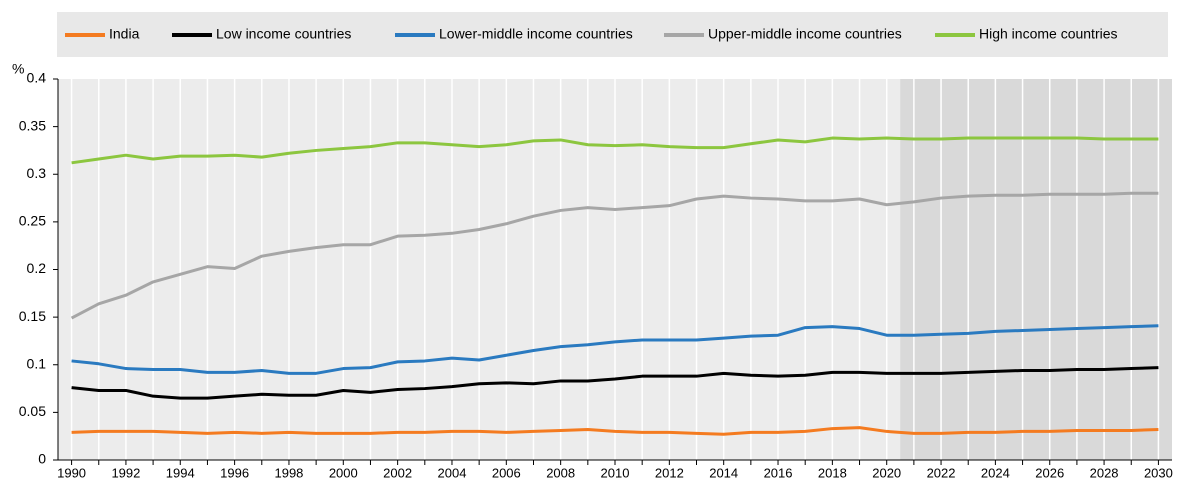 This screenshot has width=1177, height=487. What do you see at coordinates (1158, 472) in the screenshot?
I see `x-tick-label: 2030` at bounding box center [1158, 472].